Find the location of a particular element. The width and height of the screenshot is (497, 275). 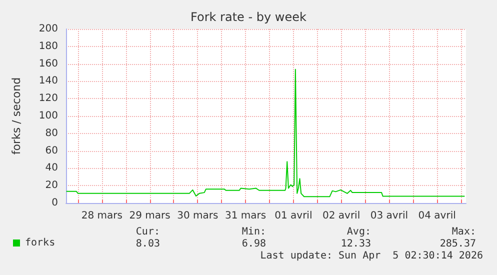

x-tick-label: 30 mars is located at coordinates (197, 216).